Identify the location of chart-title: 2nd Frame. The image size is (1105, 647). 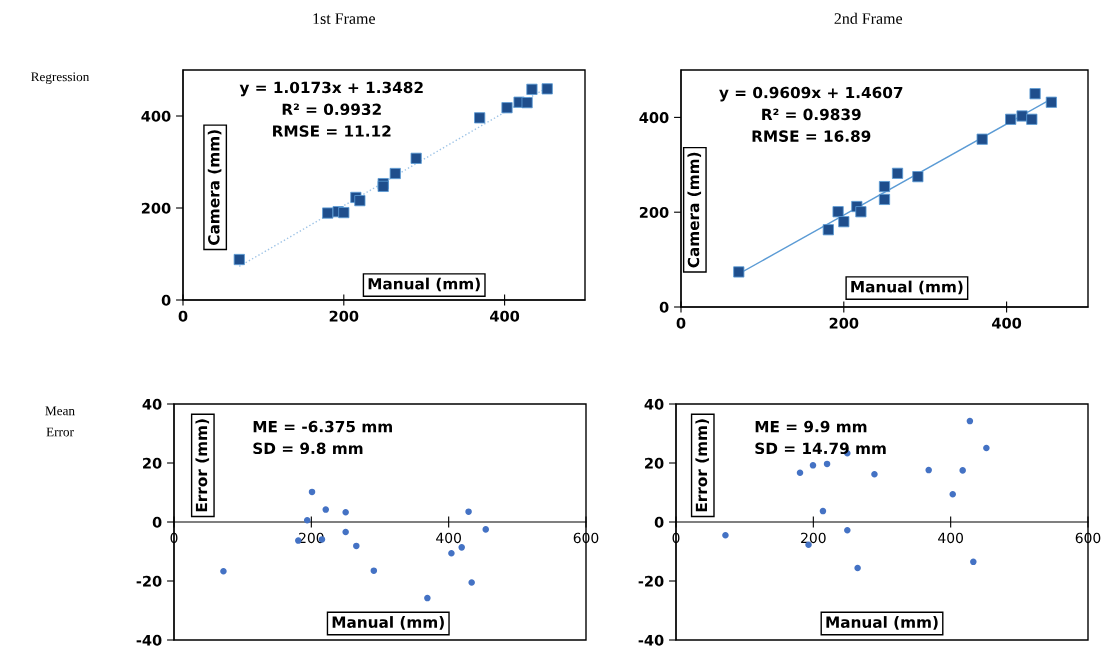
(868, 18).